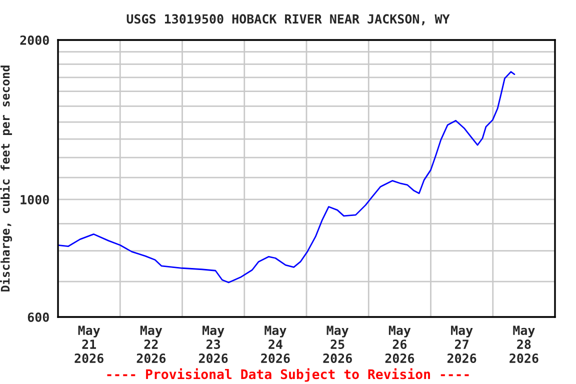 The image size is (576, 384). What do you see at coordinates (89, 345) in the screenshot?
I see `x-tick-label: May 21 2026` at bounding box center [89, 345].